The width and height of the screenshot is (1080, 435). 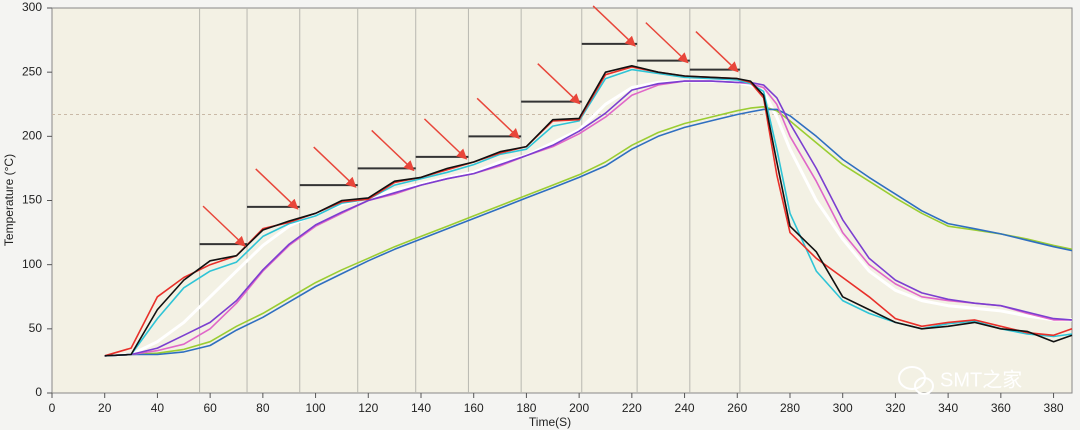 I want to click on x-tick-label: 300, so click(x=843, y=408).